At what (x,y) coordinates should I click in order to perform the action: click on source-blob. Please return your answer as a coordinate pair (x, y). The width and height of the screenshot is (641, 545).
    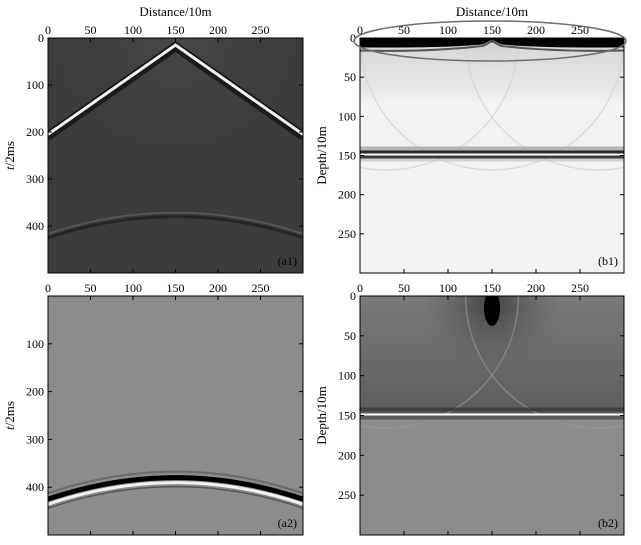
    Looking at the image, I should click on (492, 311).